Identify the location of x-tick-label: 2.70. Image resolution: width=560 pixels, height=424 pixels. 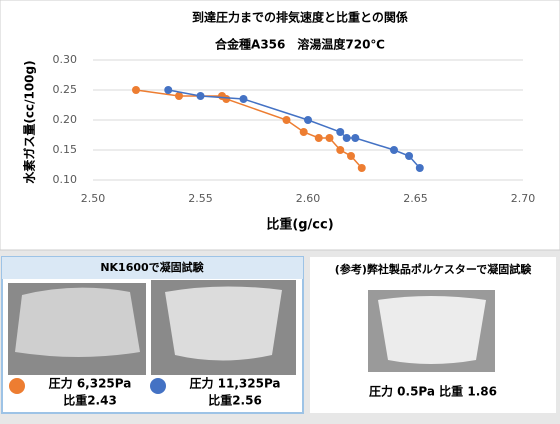
(523, 198).